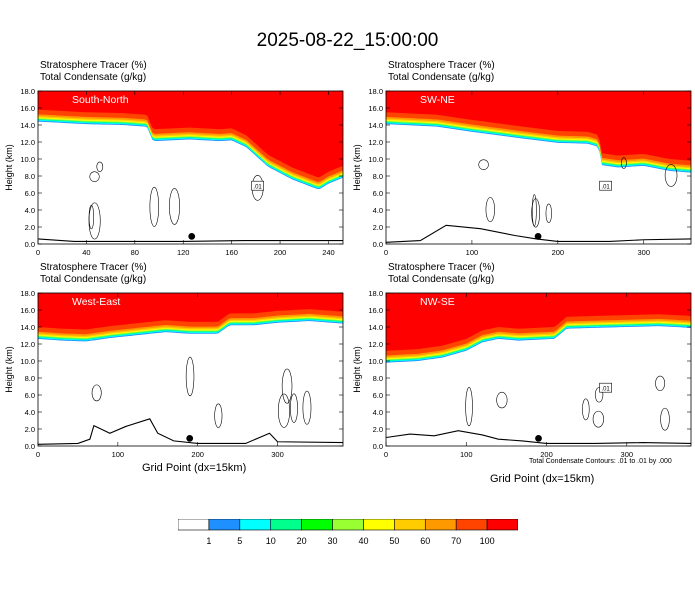 The width and height of the screenshot is (695, 612). I want to click on colorbar-label: 30, so click(332, 541).